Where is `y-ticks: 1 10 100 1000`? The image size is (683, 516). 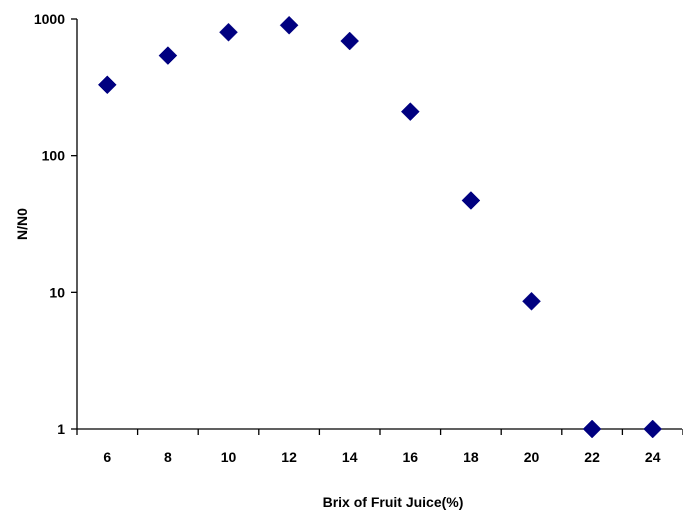 y-ticks: 1 10 100 1000 is located at coordinates (55, 224).